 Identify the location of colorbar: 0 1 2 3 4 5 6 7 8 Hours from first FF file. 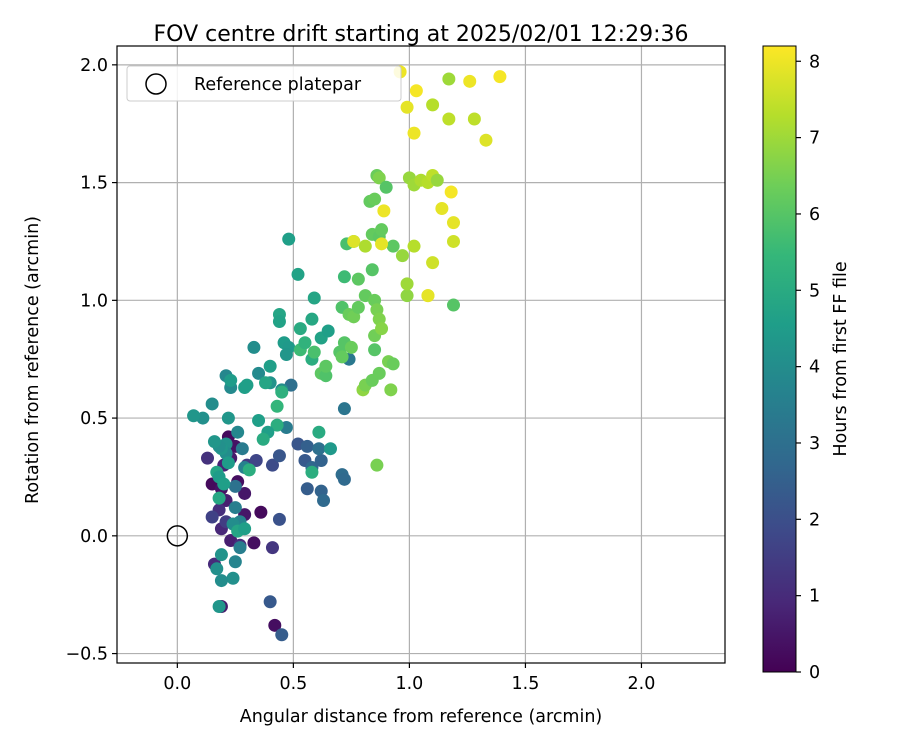
(806, 364).